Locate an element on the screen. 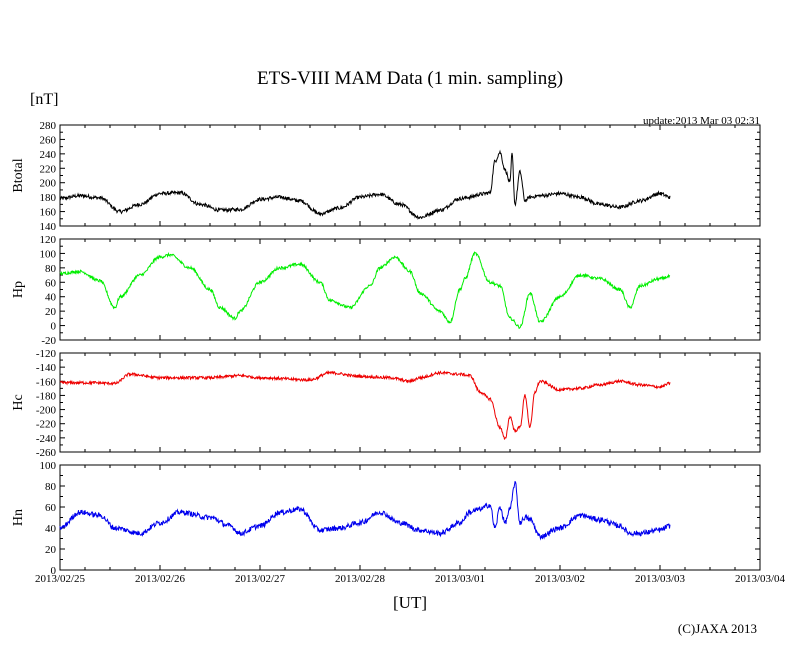  x-tick-label: 2013/02/26 is located at coordinates (160, 579).